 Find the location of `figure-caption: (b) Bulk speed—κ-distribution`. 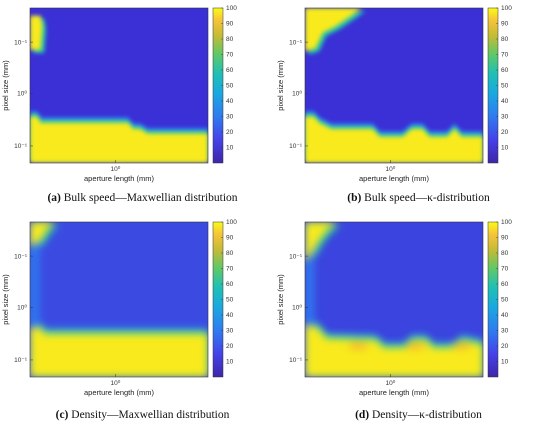

figure-caption: (b) Bulk speed—κ-distribution is located at coordinates (418, 198).